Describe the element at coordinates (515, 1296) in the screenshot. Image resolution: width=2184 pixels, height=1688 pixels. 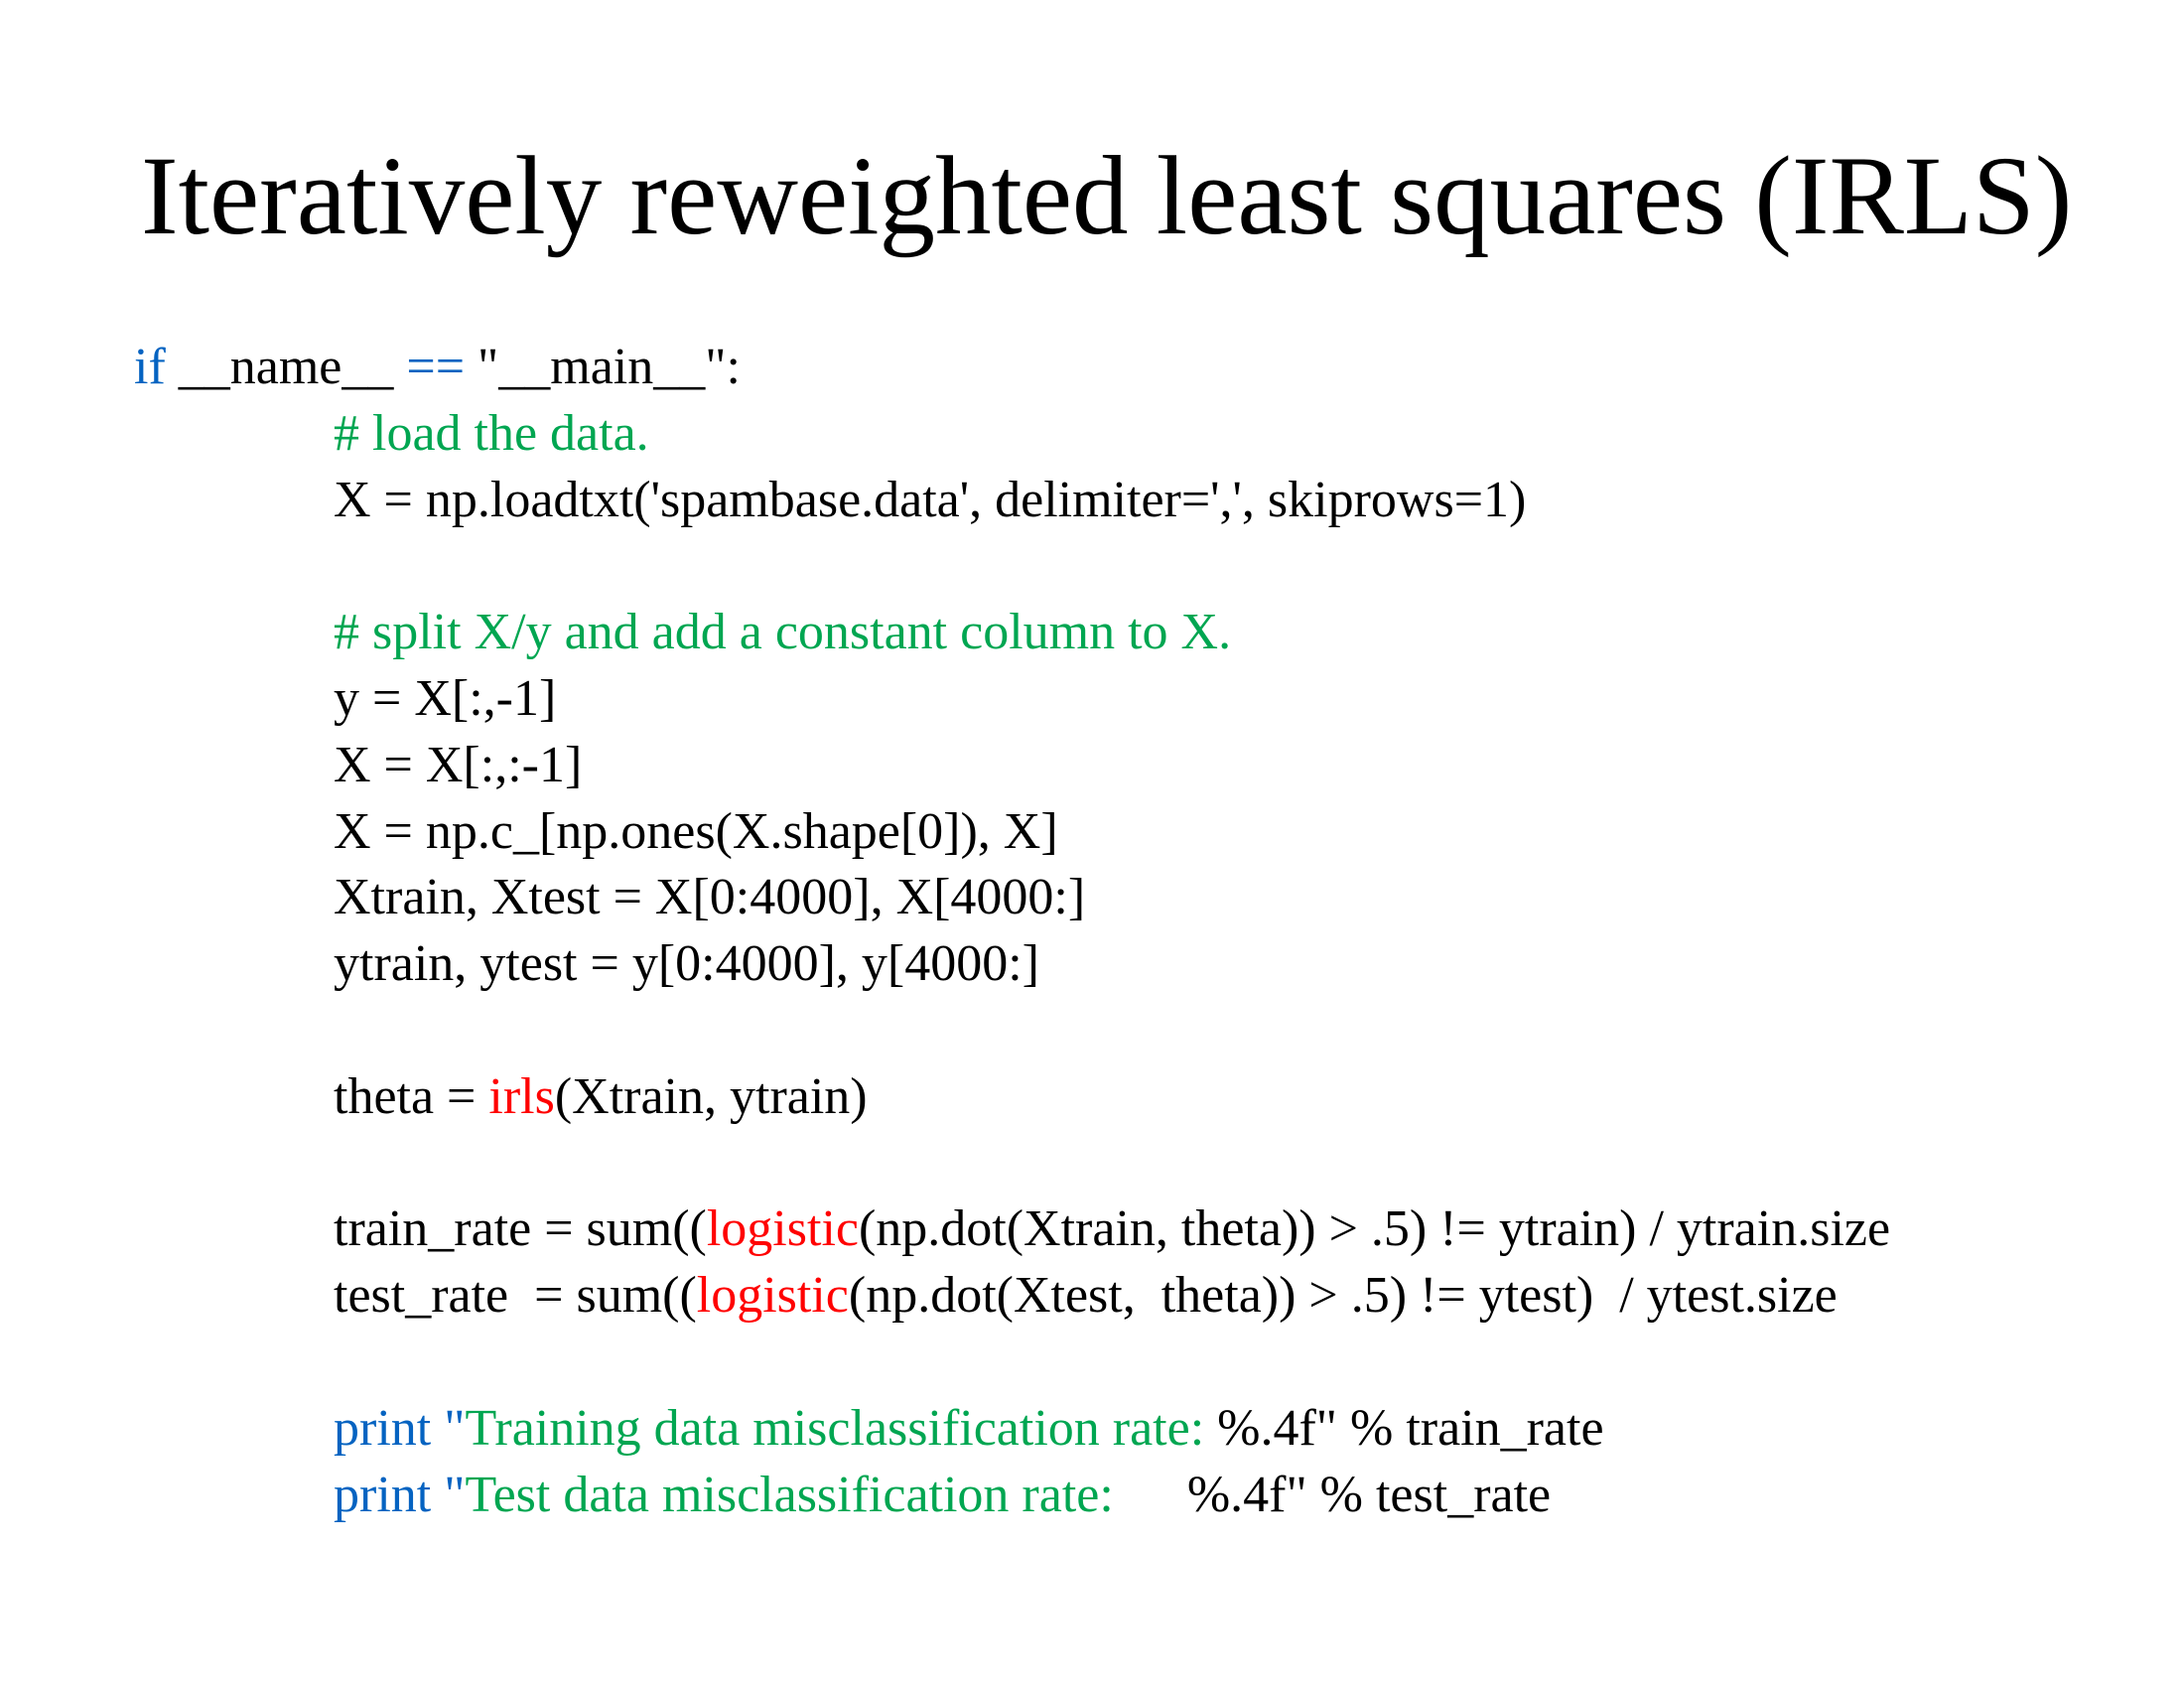
I see `code-text: test_rate = sum((` at that location.